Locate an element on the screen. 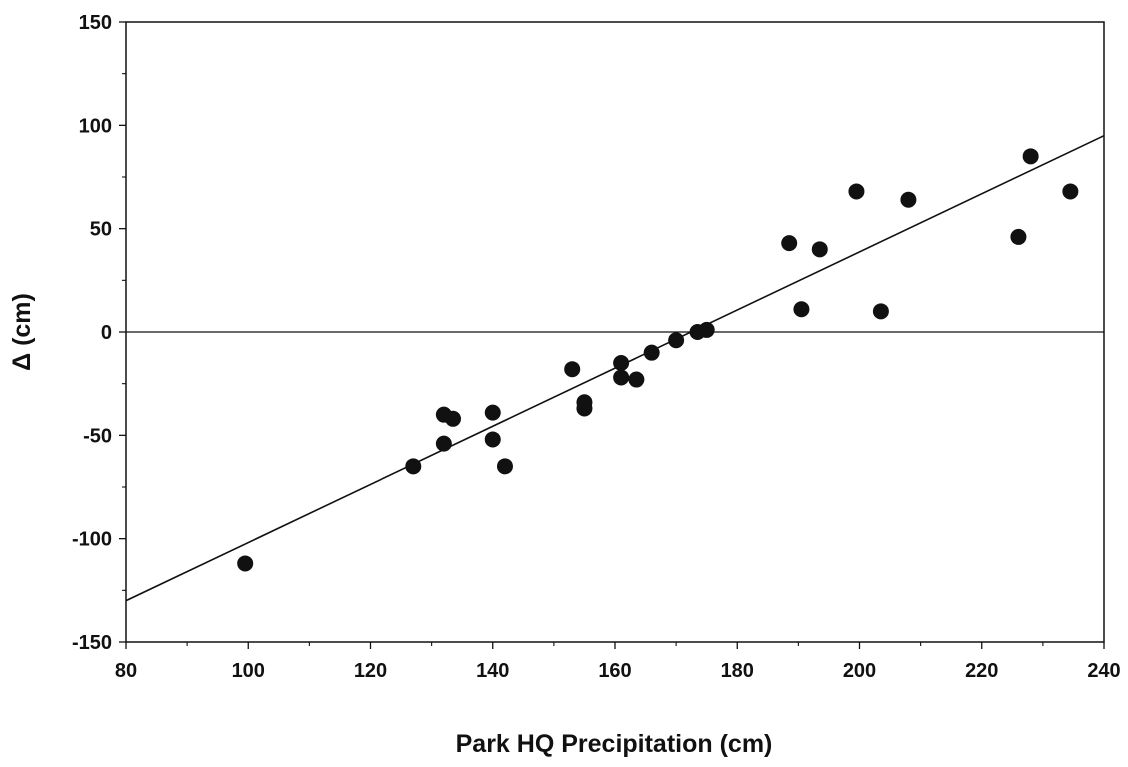  x-tick-label: 100 is located at coordinates (248, 671).